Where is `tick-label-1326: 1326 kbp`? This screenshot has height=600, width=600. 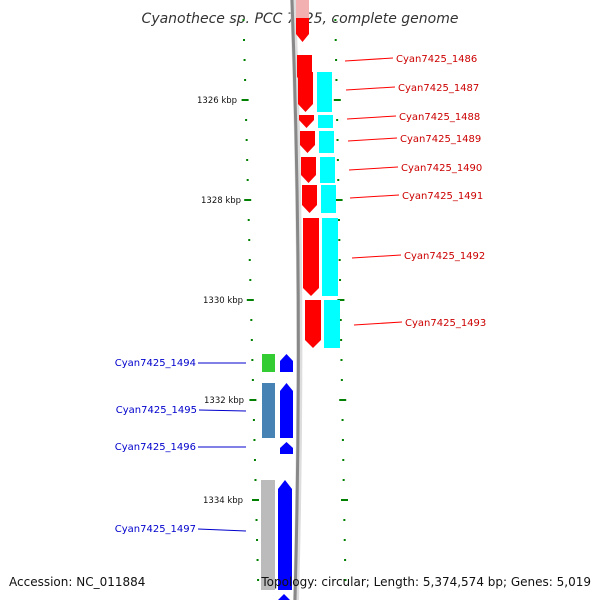 tick-label-1326: 1326 kbp is located at coordinates (217, 101).